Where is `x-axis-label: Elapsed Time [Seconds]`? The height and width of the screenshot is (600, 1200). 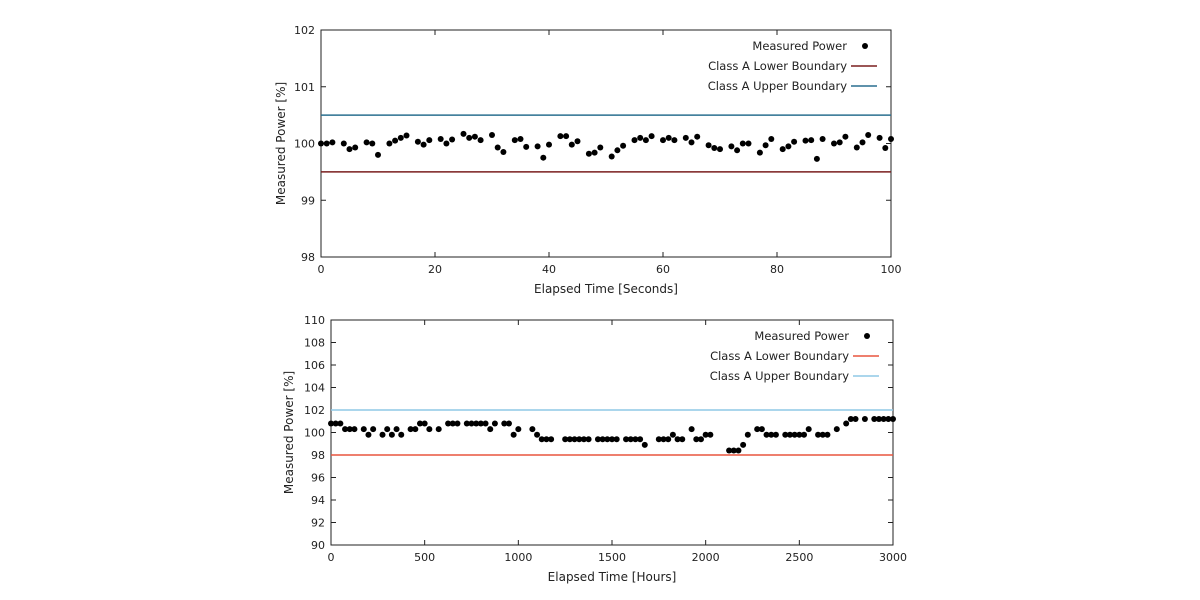 x-axis-label: Elapsed Time [Seconds] is located at coordinates (606, 289).